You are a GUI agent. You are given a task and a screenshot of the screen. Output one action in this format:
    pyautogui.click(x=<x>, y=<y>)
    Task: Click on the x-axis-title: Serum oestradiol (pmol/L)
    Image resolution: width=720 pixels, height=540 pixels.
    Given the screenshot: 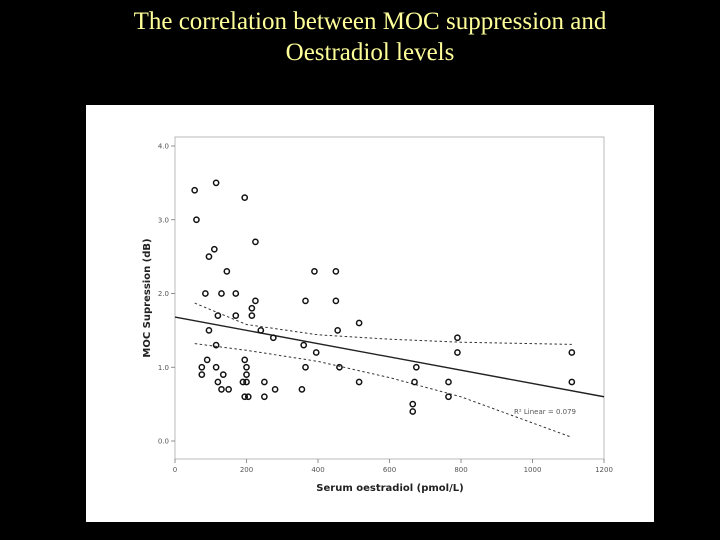 What is the action you would take?
    pyautogui.click(x=389, y=488)
    